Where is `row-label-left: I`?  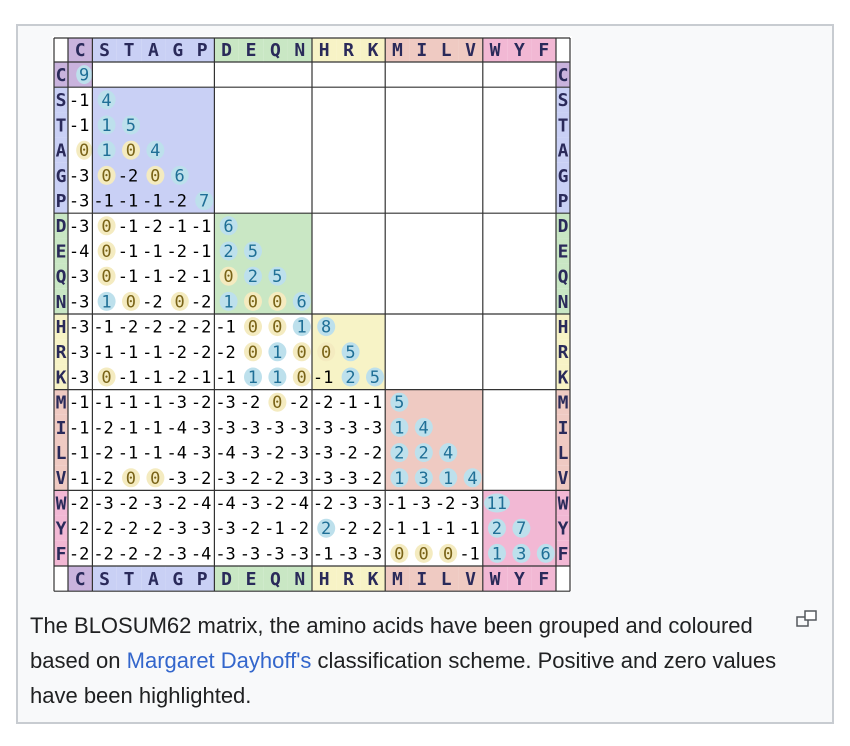
row-label-left: I is located at coordinates (61, 428).